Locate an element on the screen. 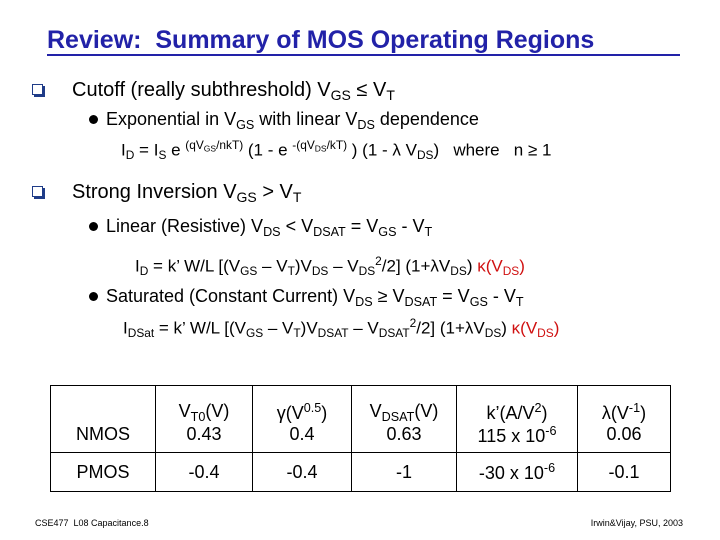 The height and width of the screenshot is (540, 720). text-run: κ(V is located at coordinates (524, 328).